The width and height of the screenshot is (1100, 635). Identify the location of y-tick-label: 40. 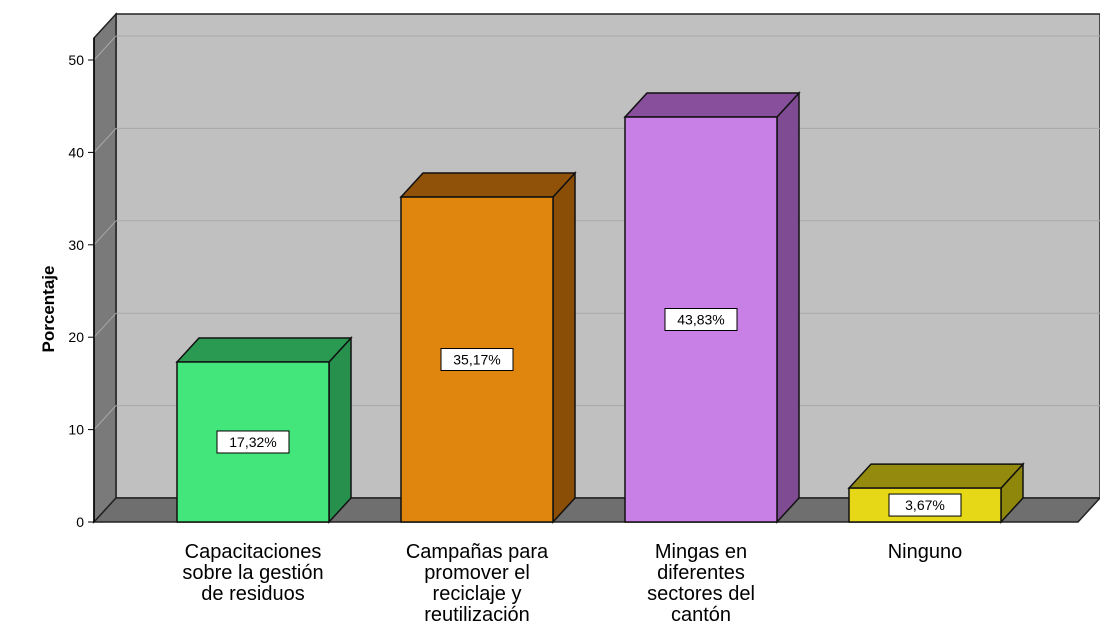
(76, 152).